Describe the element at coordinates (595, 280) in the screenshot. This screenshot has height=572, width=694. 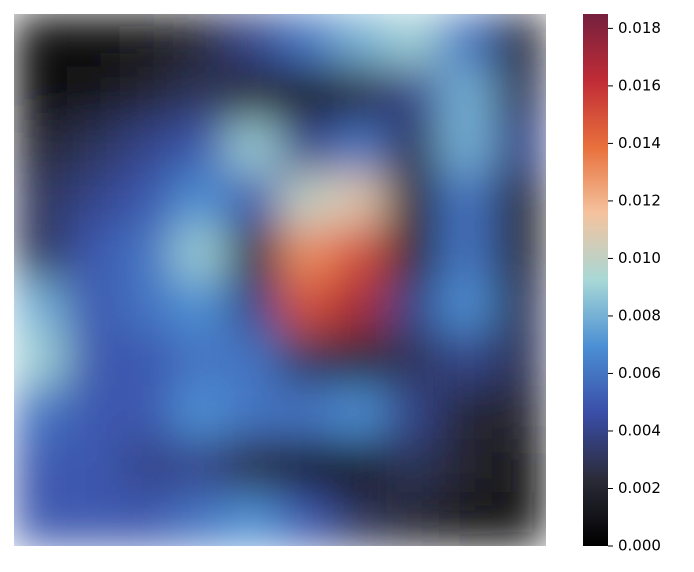
I see `colorbar` at that location.